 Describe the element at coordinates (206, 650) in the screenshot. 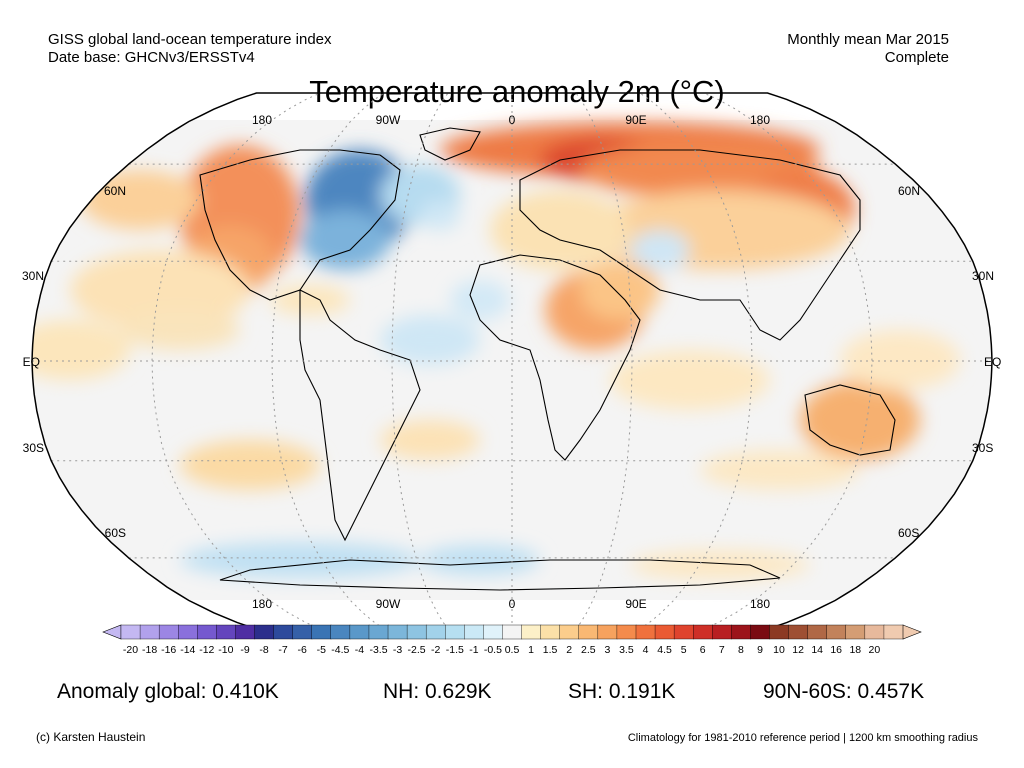

I see `colorbar-tick-label: -12` at that location.